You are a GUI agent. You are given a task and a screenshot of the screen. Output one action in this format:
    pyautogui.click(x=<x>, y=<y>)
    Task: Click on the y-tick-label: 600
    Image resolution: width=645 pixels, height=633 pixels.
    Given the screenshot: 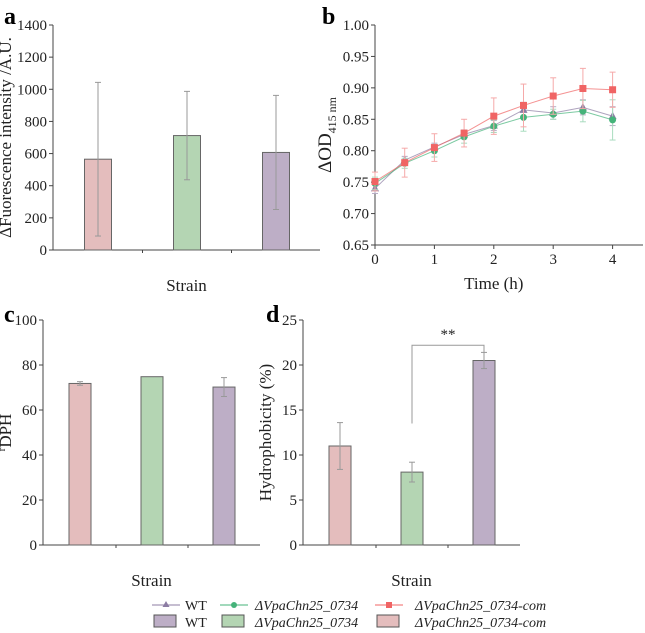 What is the action you would take?
    pyautogui.click(x=36, y=155)
    